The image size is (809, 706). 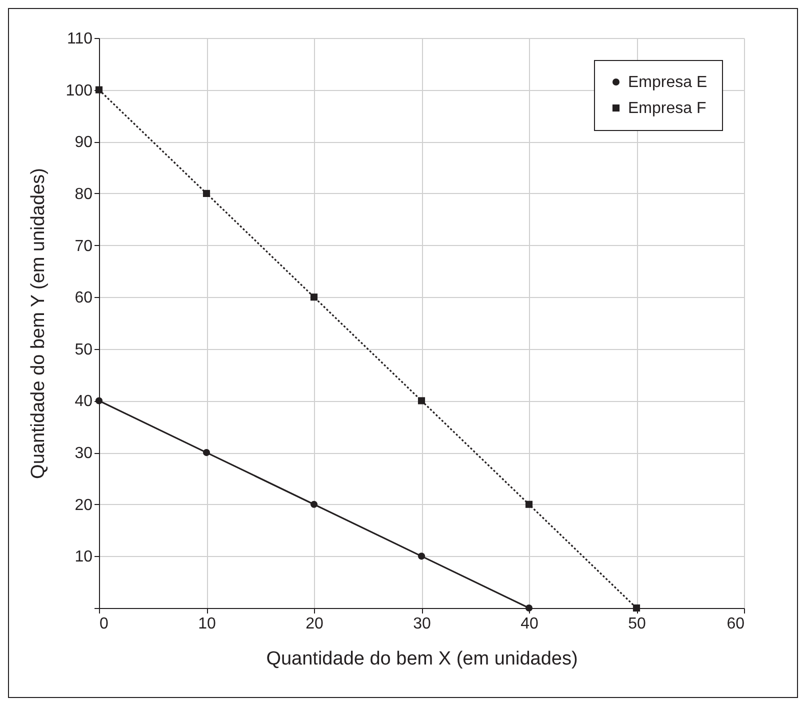 What do you see at coordinates (637, 624) in the screenshot?
I see `x-tick-label: 50` at bounding box center [637, 624].